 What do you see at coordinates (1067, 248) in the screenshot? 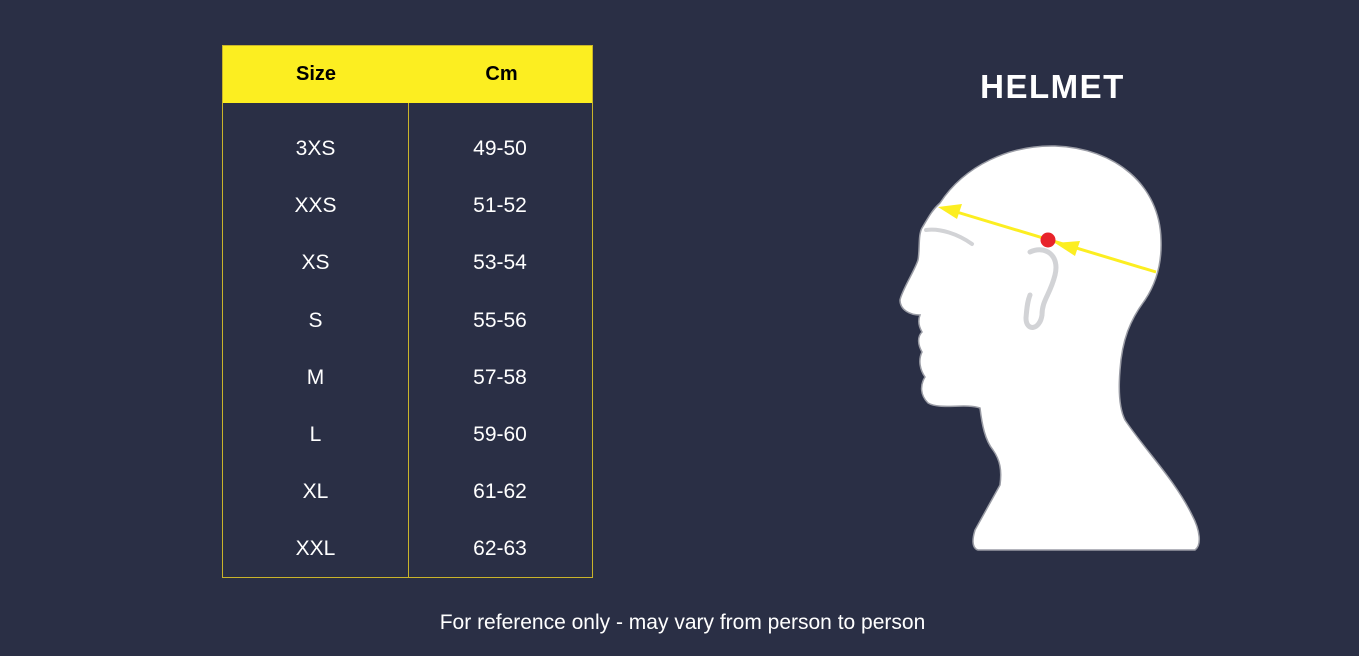
I see `arrow-back-icon` at bounding box center [1067, 248].